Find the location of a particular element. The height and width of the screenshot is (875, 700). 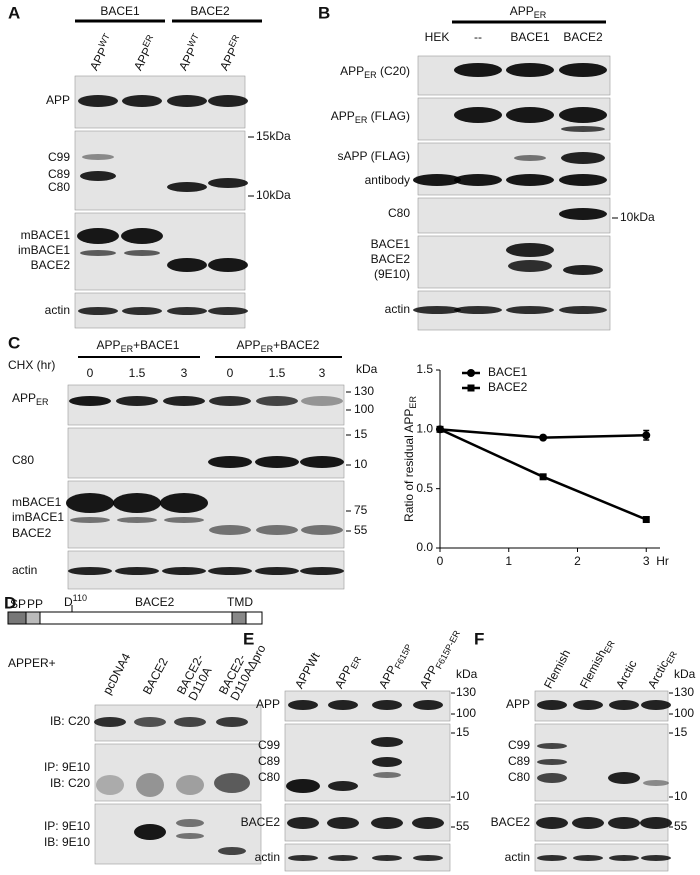

marker-label: 100 is located at coordinates (684, 713).